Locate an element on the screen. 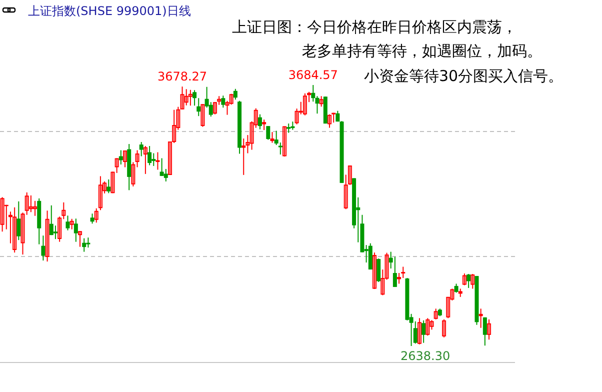  annotation: 2638.30 is located at coordinates (425, 356).